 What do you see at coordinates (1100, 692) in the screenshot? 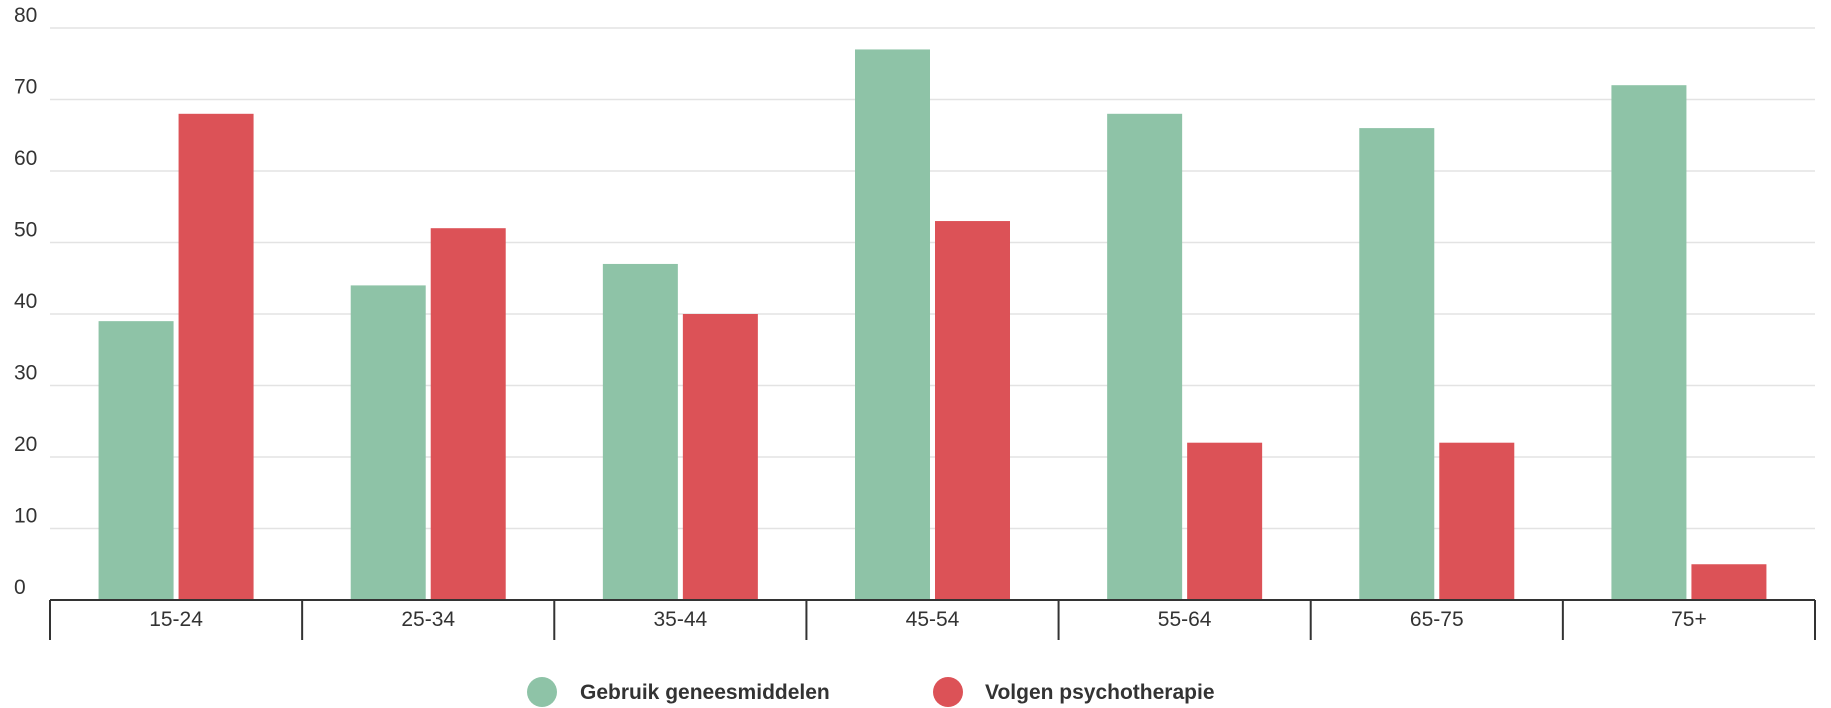
I see `legend-label: Volgen psychotherapie` at bounding box center [1100, 692].